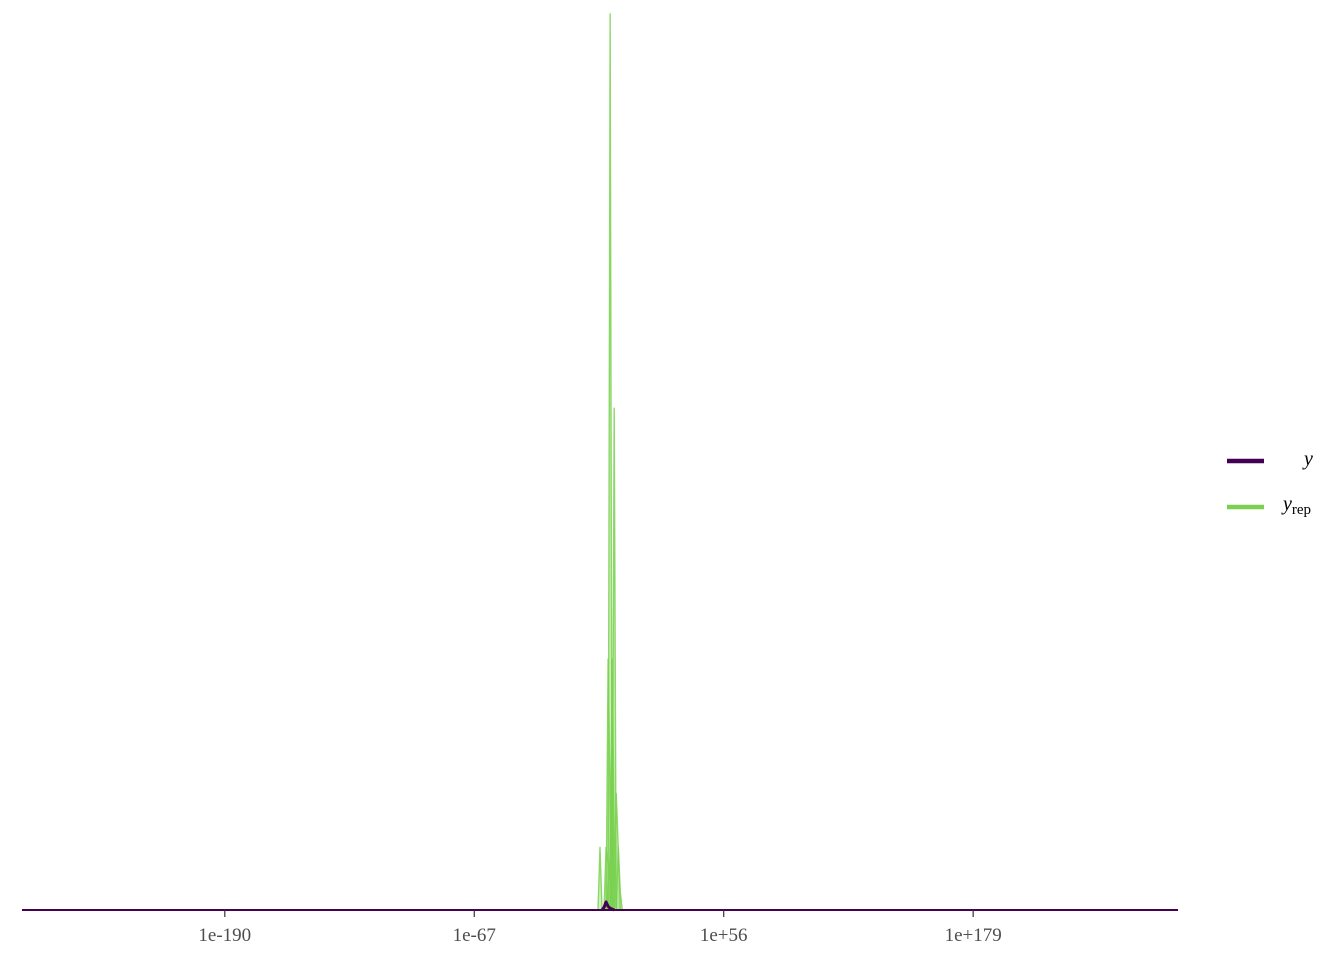 This screenshot has height=960, width=1344. Describe the element at coordinates (973, 935) in the screenshot. I see `x-tick-label: 1e+179` at that location.